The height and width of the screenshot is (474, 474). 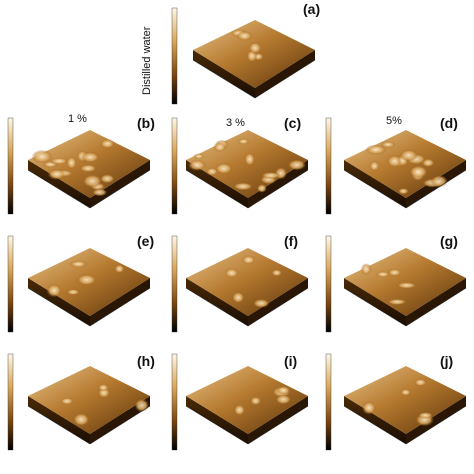 What do you see at coordinates (145, 241) in the screenshot?
I see `panel-label: (e)` at bounding box center [145, 241].